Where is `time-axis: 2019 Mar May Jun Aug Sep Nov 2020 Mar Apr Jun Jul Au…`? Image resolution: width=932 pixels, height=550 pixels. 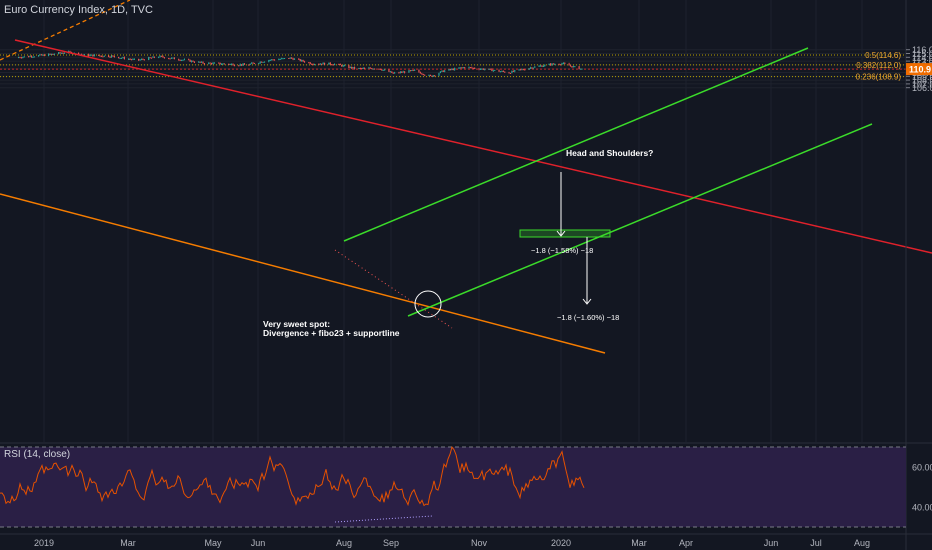
time-axis: 2019 Mar May Jun Aug Sep Nov 2020 Mar Apr Jun Jul Au… is located at coordinates (466, 540).